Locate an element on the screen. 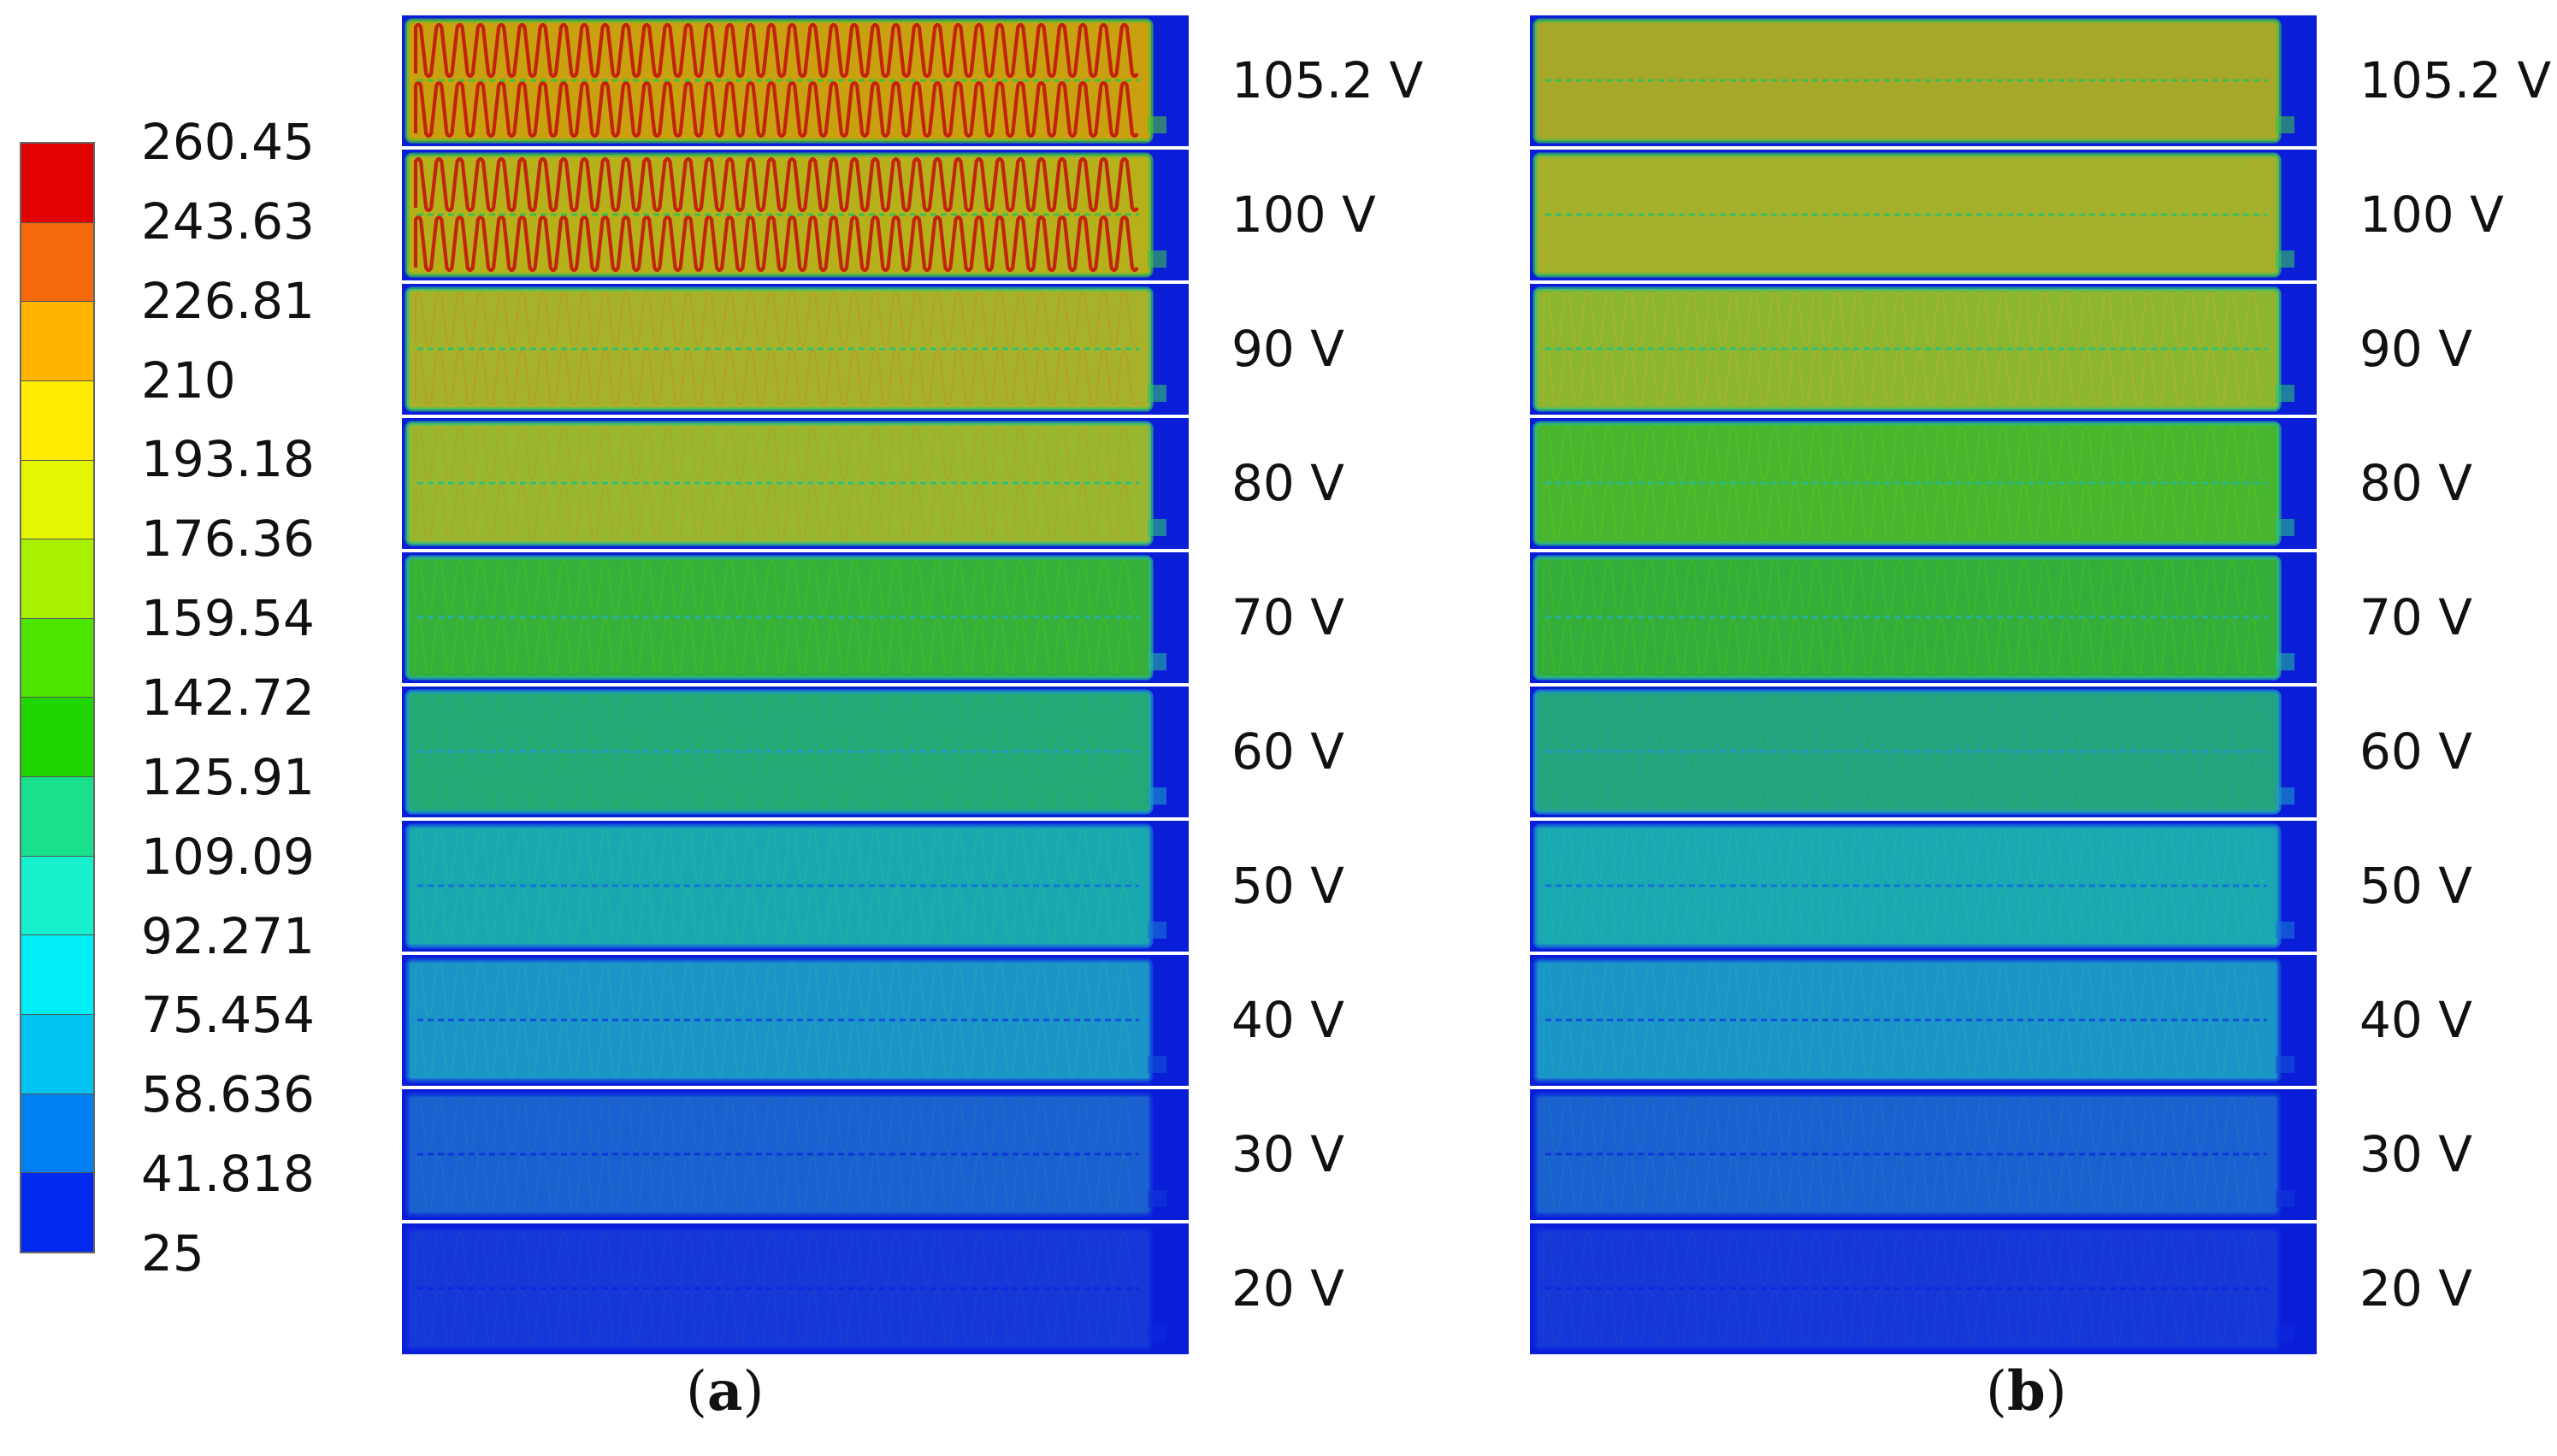 The width and height of the screenshot is (2557, 1456). legend-label: 226.81 is located at coordinates (228, 300).